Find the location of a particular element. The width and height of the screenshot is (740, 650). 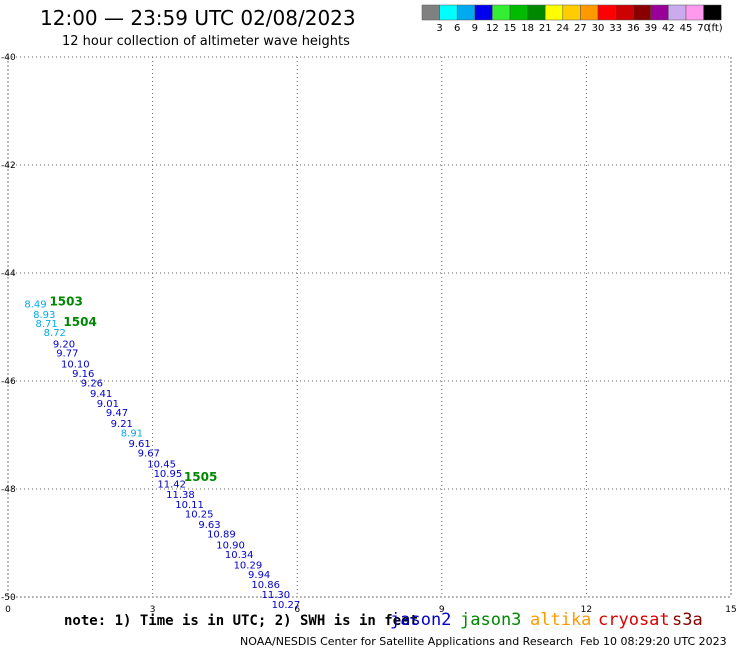

swh-value-label: 9.77 is located at coordinates (67, 354).